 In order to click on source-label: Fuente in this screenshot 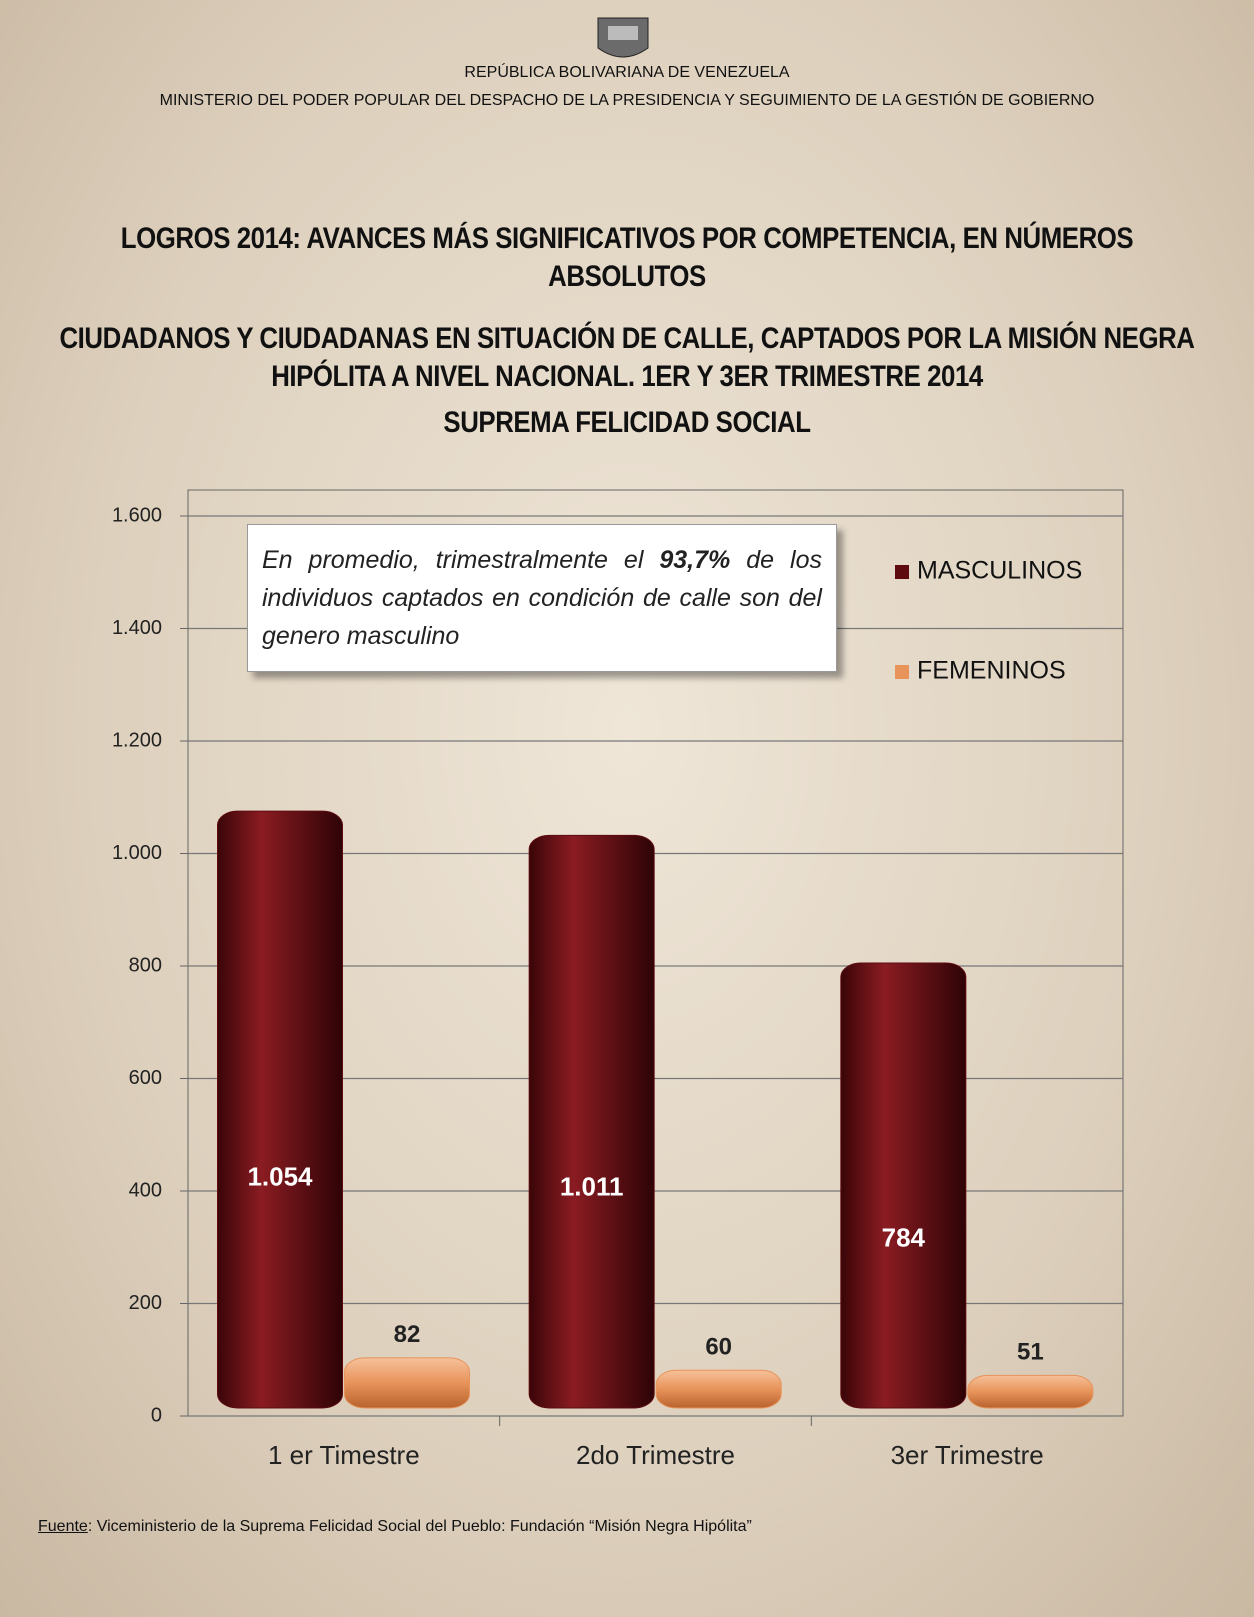, I will do `click(63, 1526)`.